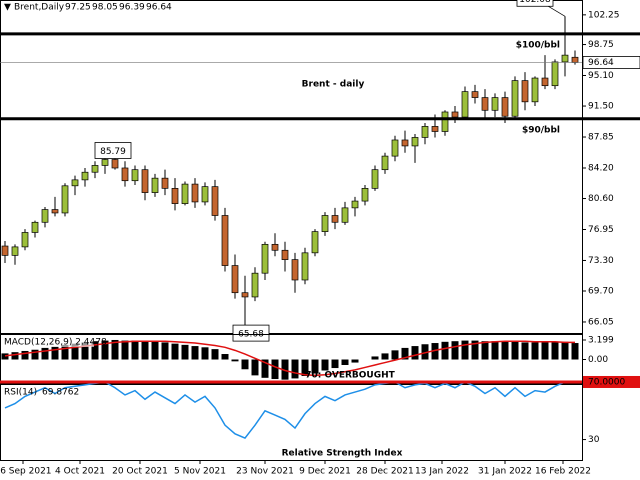 The width and height of the screenshot is (640, 480). I want to click on annotation-label: 102.08, so click(535, 2).